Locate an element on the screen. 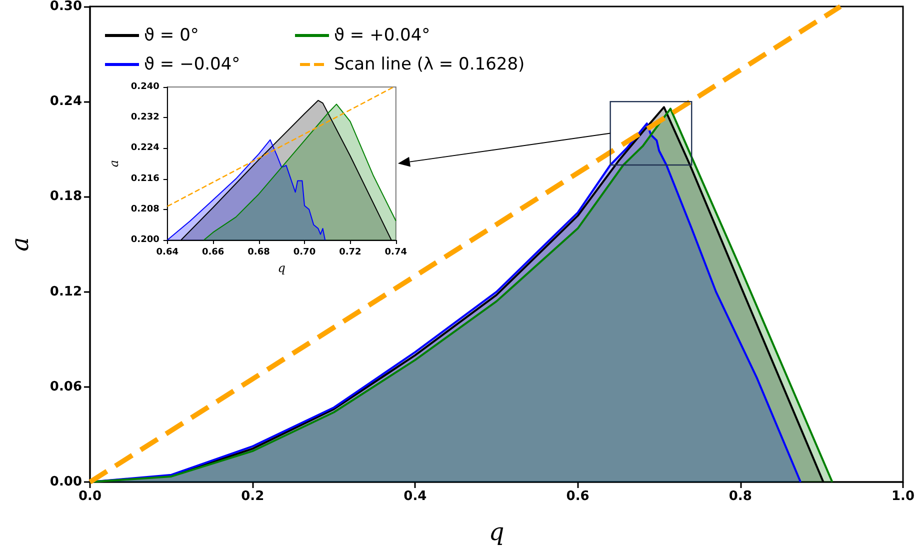 The height and width of the screenshot is (552, 921). y-tick-label: 0.208 is located at coordinates (145, 209).